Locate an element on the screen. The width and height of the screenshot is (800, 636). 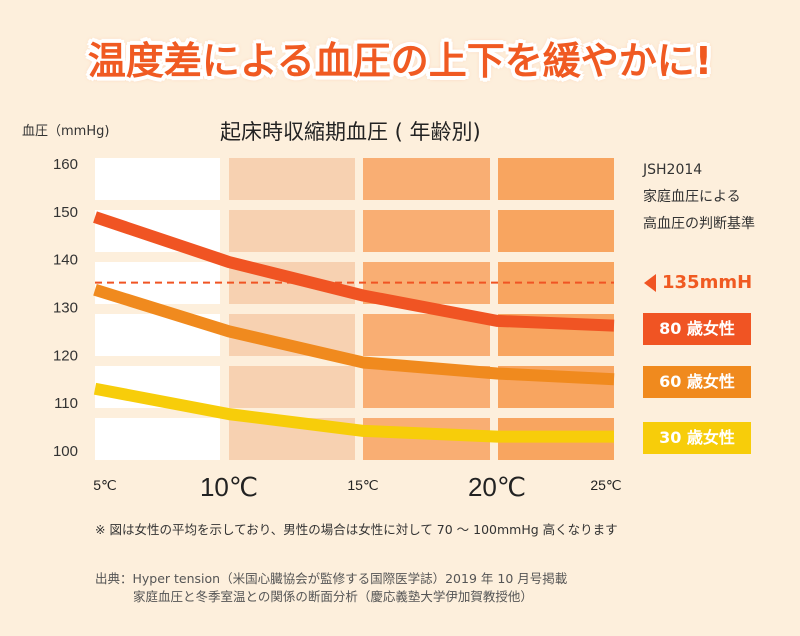
x-tick-label: 10℃ is located at coordinates (229, 487).